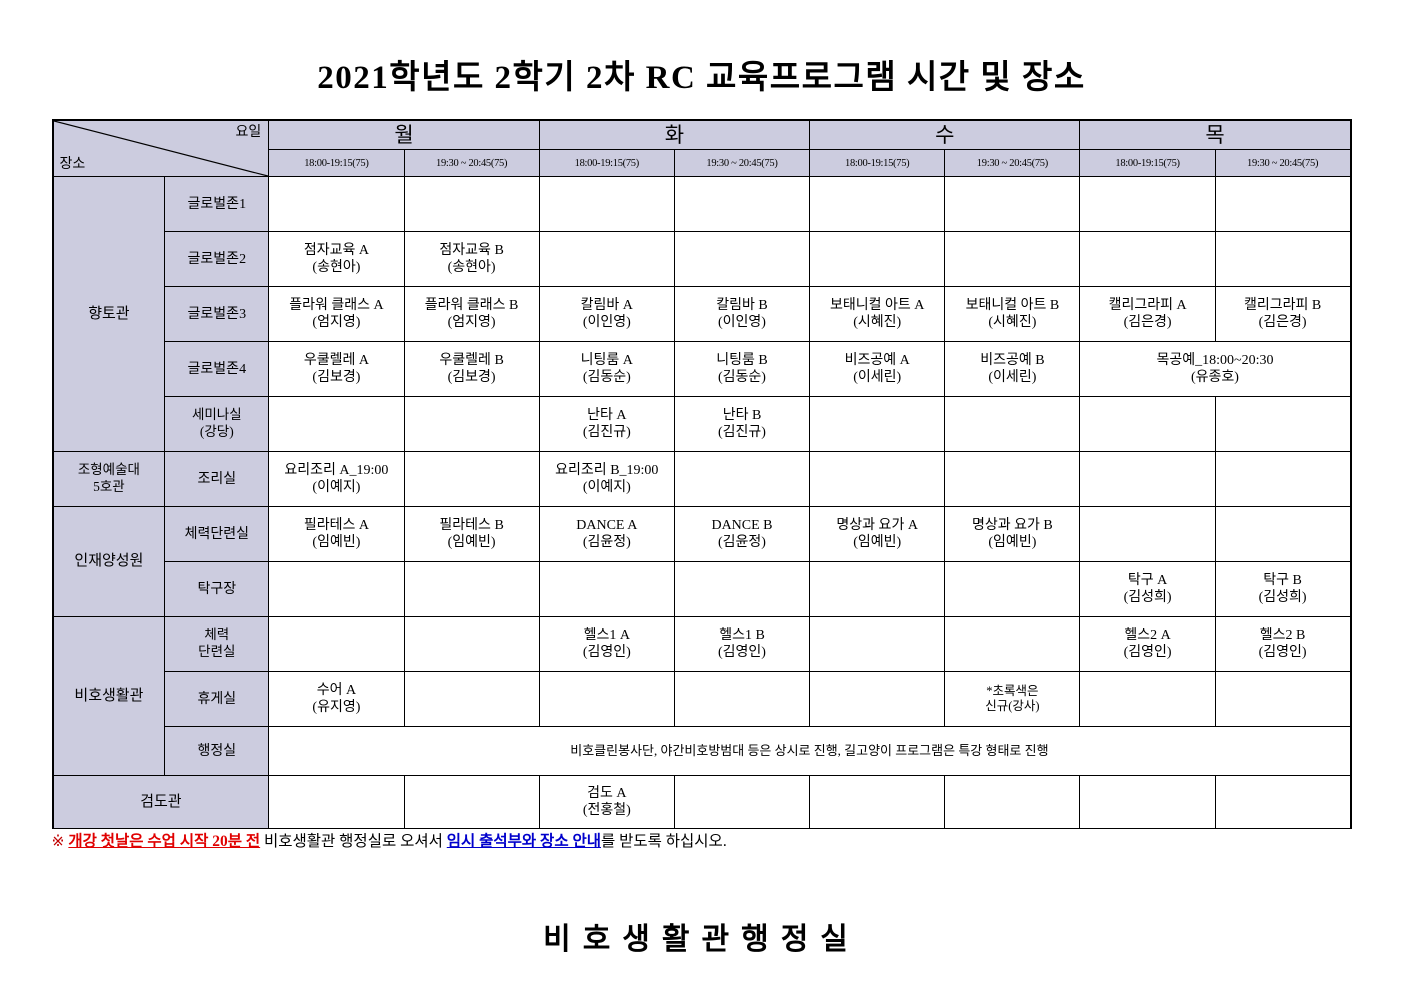 This screenshot has width=1403, height=992. I want to click on footnote-red-emphasis: 개강 첫날은 수업 시작 20분 전, so click(164, 842).